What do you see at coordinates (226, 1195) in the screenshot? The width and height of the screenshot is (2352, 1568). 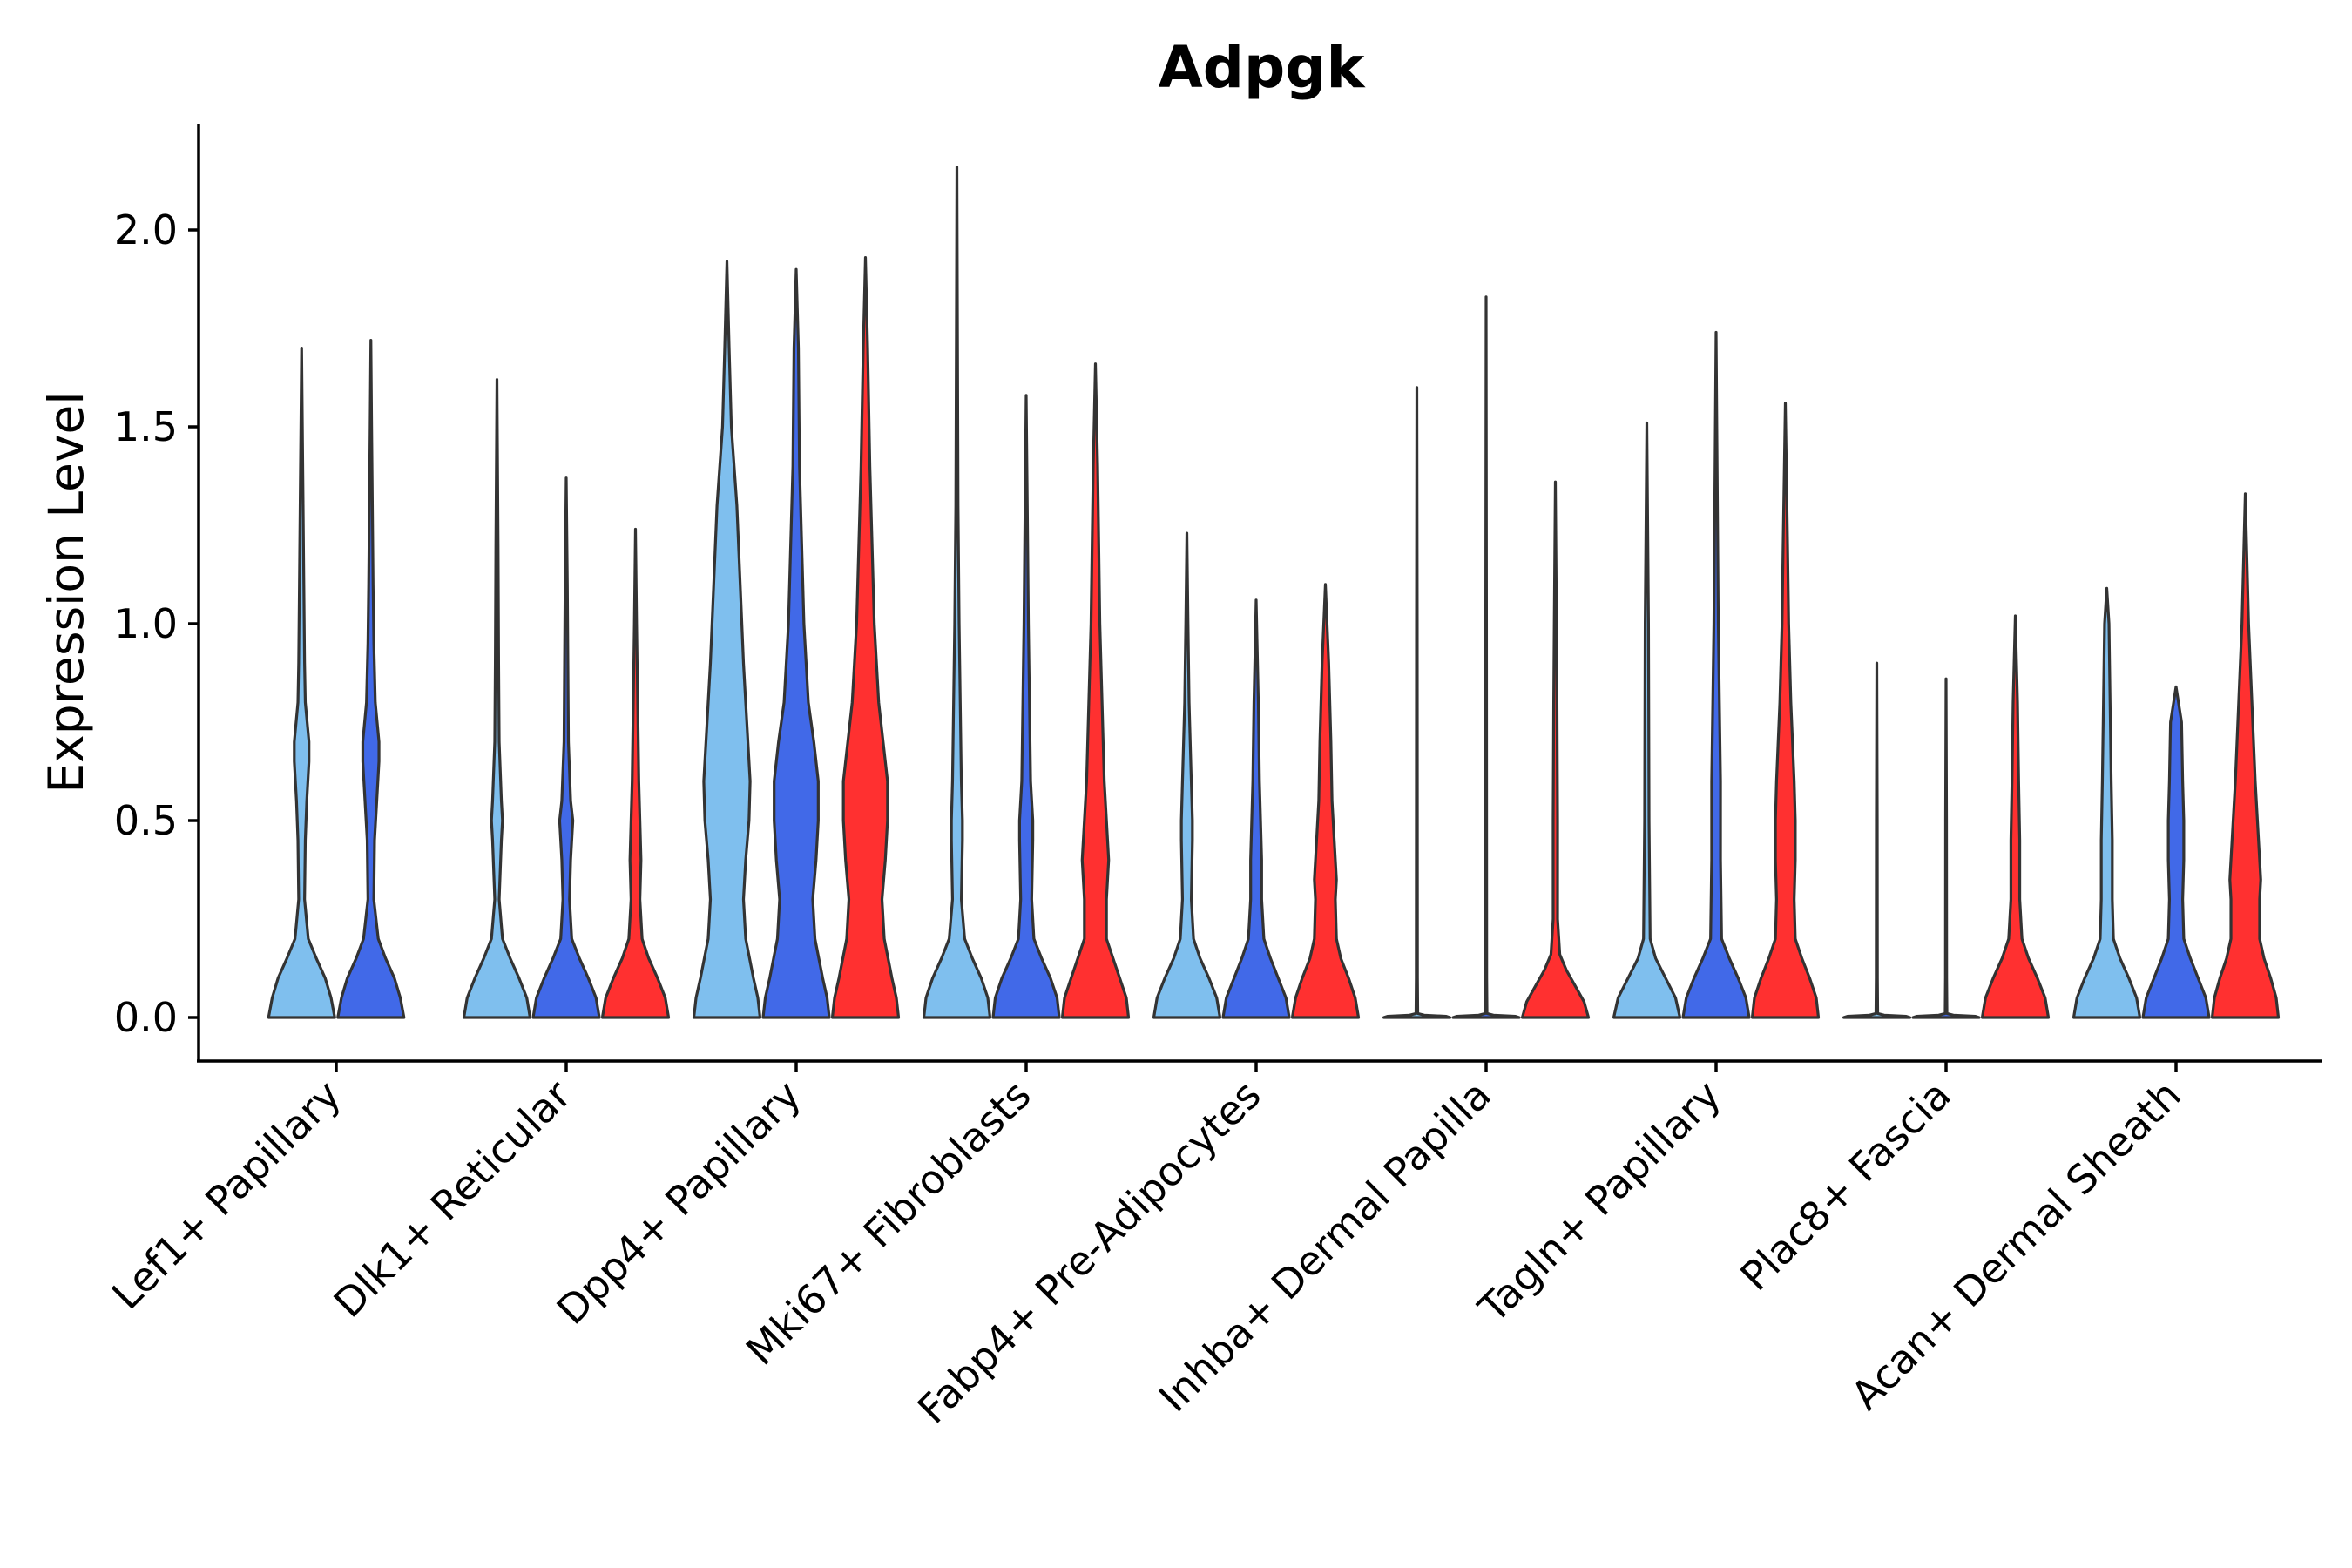 I see `x-tick-label: Lef1+ Papillary` at bounding box center [226, 1195].